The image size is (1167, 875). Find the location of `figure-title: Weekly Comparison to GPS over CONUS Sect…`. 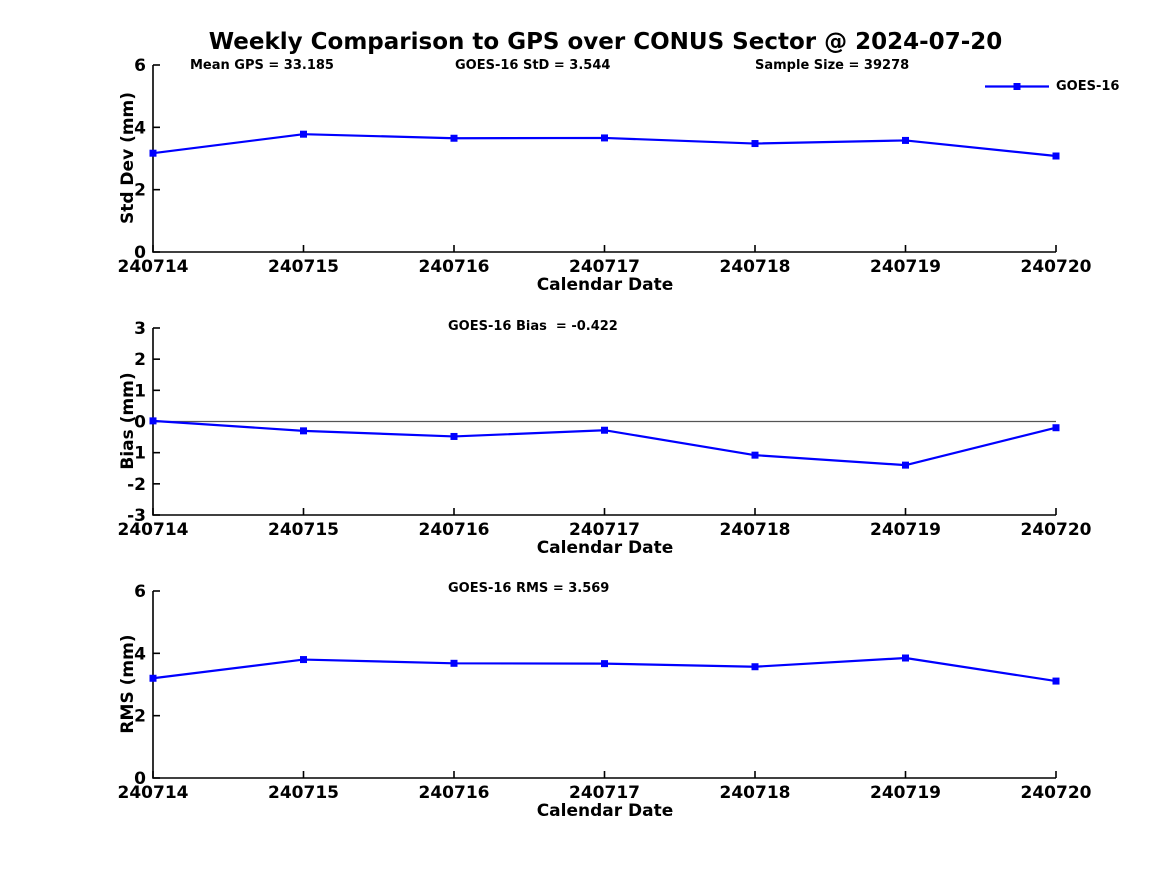

figure-title: Weekly Comparison to GPS over CONUS Sect… is located at coordinates (605, 42).